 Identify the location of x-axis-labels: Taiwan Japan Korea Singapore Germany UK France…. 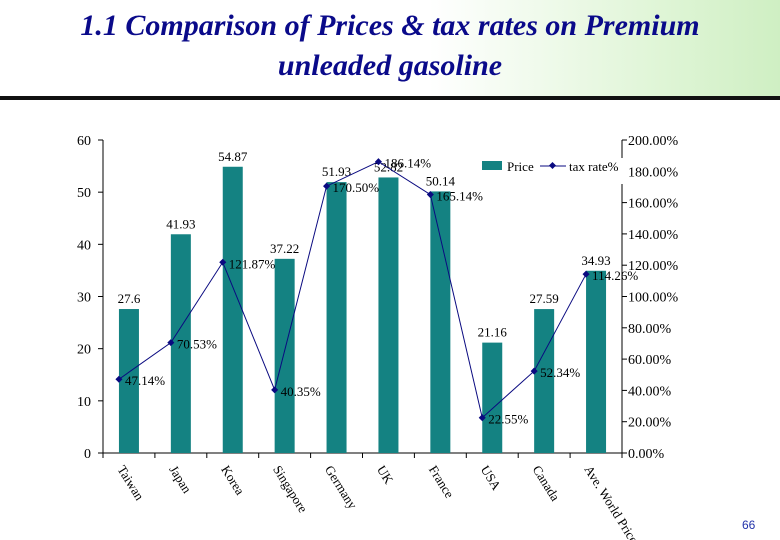
(372, 496).